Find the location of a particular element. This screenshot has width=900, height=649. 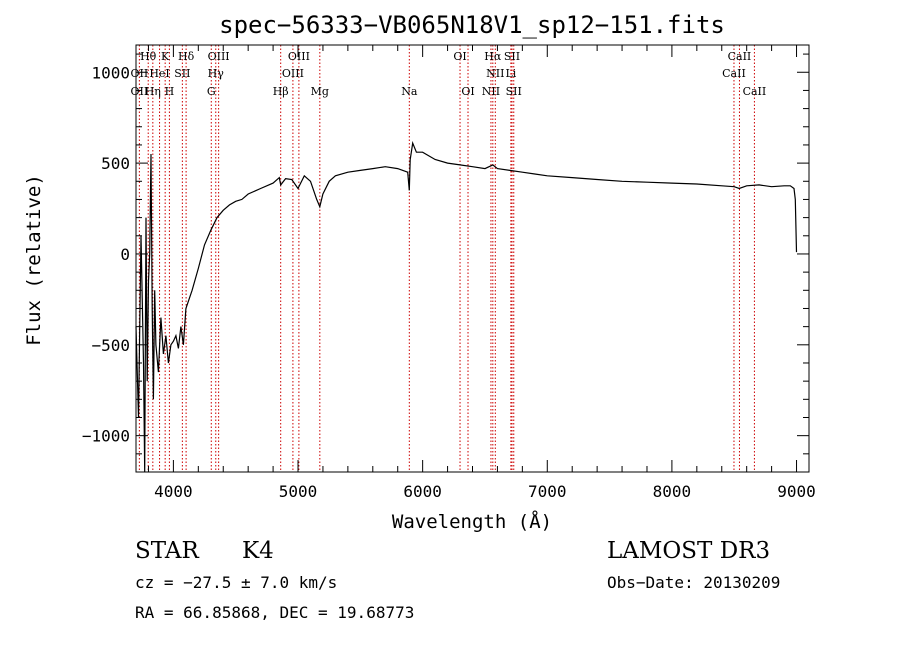

x-tick-label: 7000 is located at coordinates (547, 491).